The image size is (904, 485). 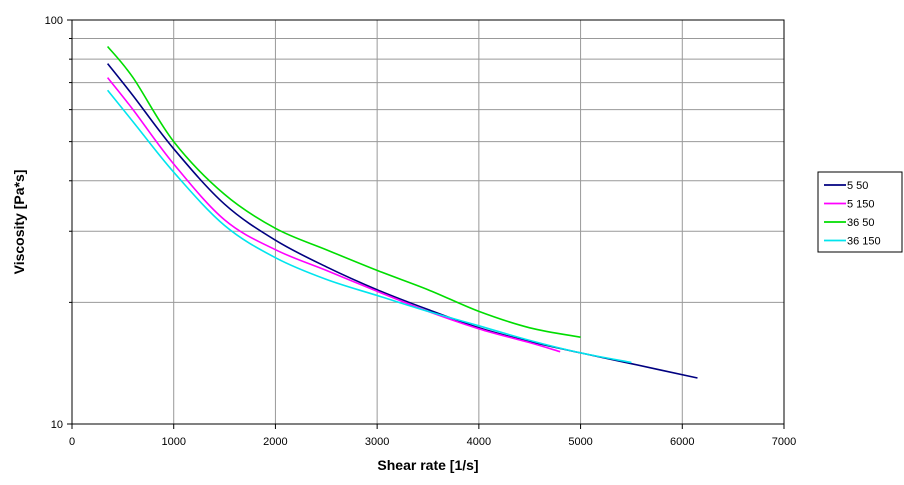 What do you see at coordinates (864, 242) in the screenshot?
I see `legend-label-4: 36 150` at bounding box center [864, 242].